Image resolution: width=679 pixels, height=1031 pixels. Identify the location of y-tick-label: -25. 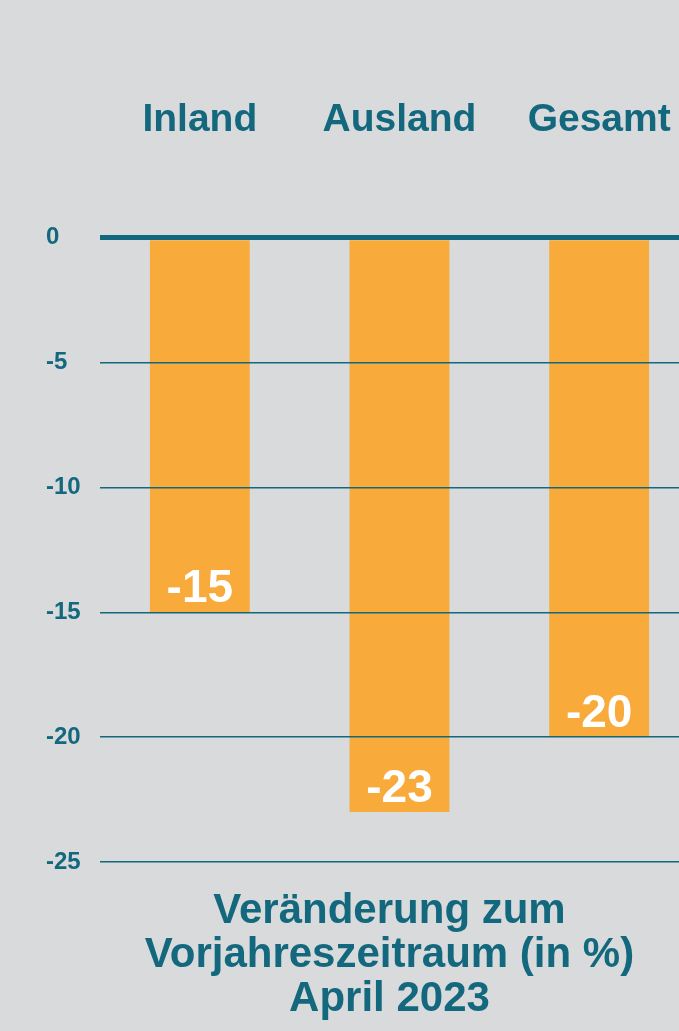
(63, 860).